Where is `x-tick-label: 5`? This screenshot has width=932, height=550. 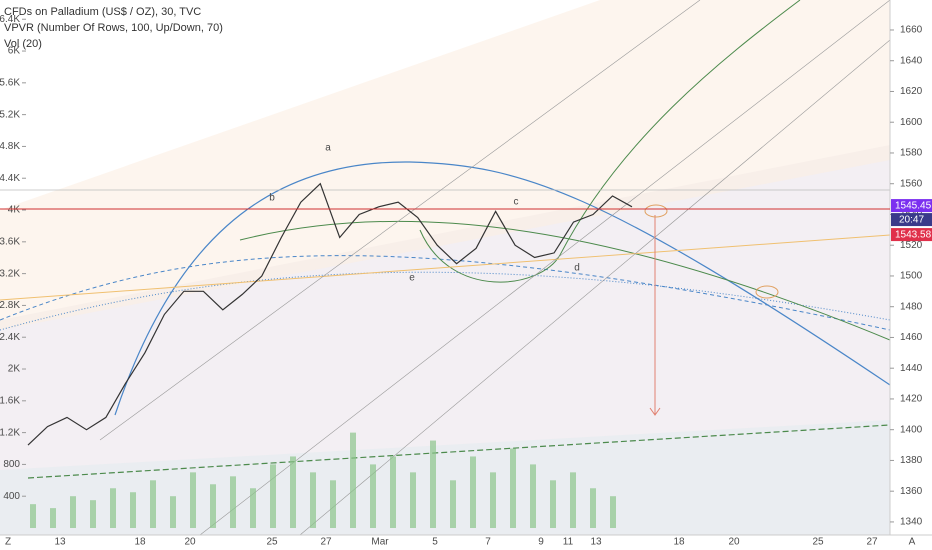 x-tick-label: 5 is located at coordinates (435, 542).